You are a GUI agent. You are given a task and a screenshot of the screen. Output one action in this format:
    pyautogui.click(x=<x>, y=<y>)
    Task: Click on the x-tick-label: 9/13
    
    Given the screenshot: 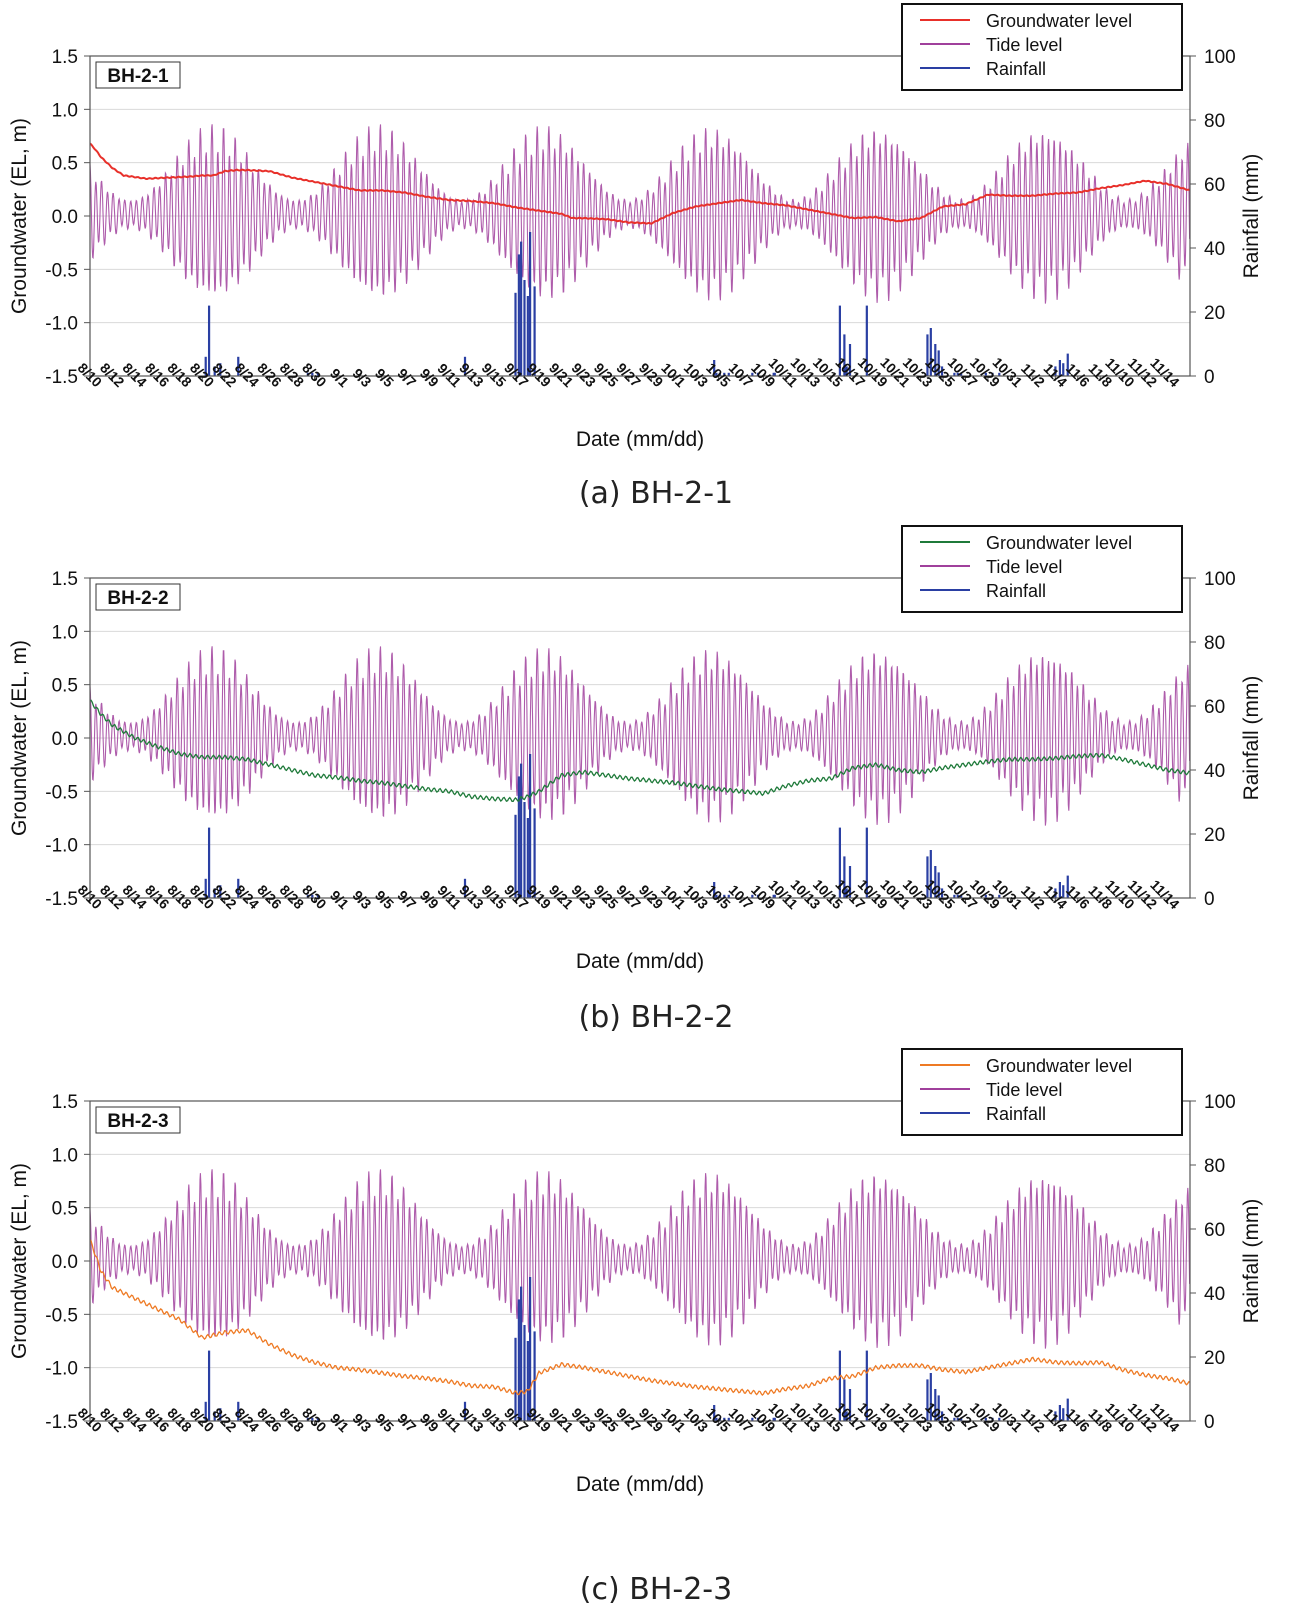 What is the action you would take?
    pyautogui.click(x=471, y=375)
    